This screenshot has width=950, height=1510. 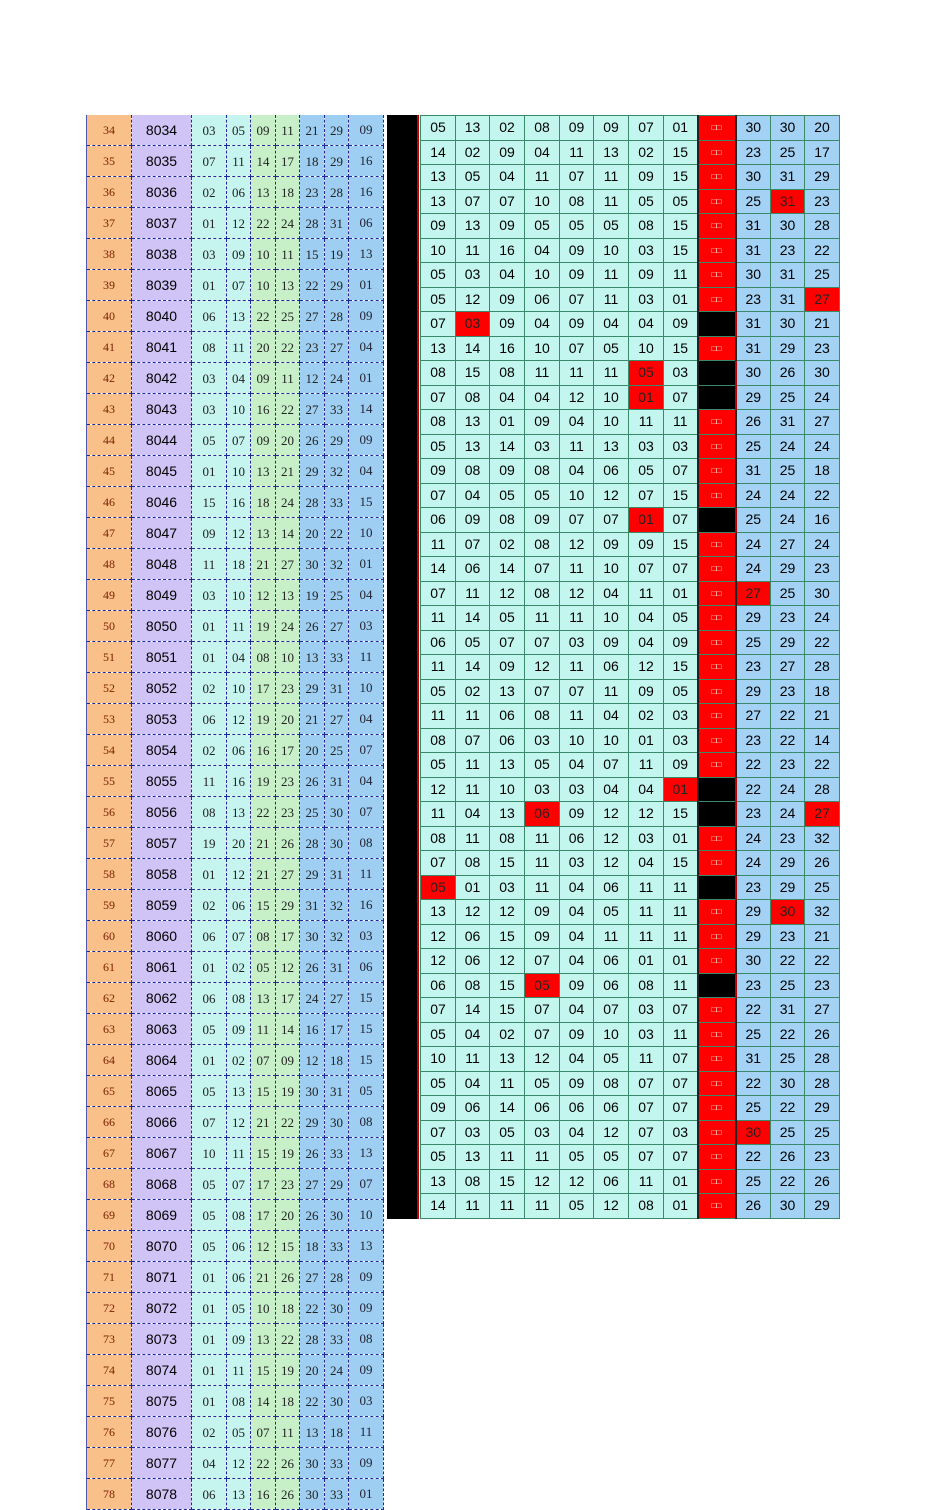 I want to click on row-index-cell: 35, so click(x=109, y=161).